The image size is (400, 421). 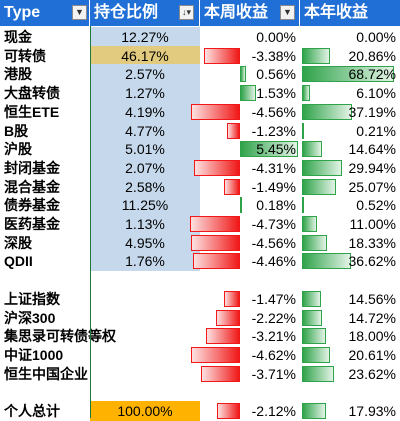 I want to click on row-position: 1.13%, so click(x=145, y=224).